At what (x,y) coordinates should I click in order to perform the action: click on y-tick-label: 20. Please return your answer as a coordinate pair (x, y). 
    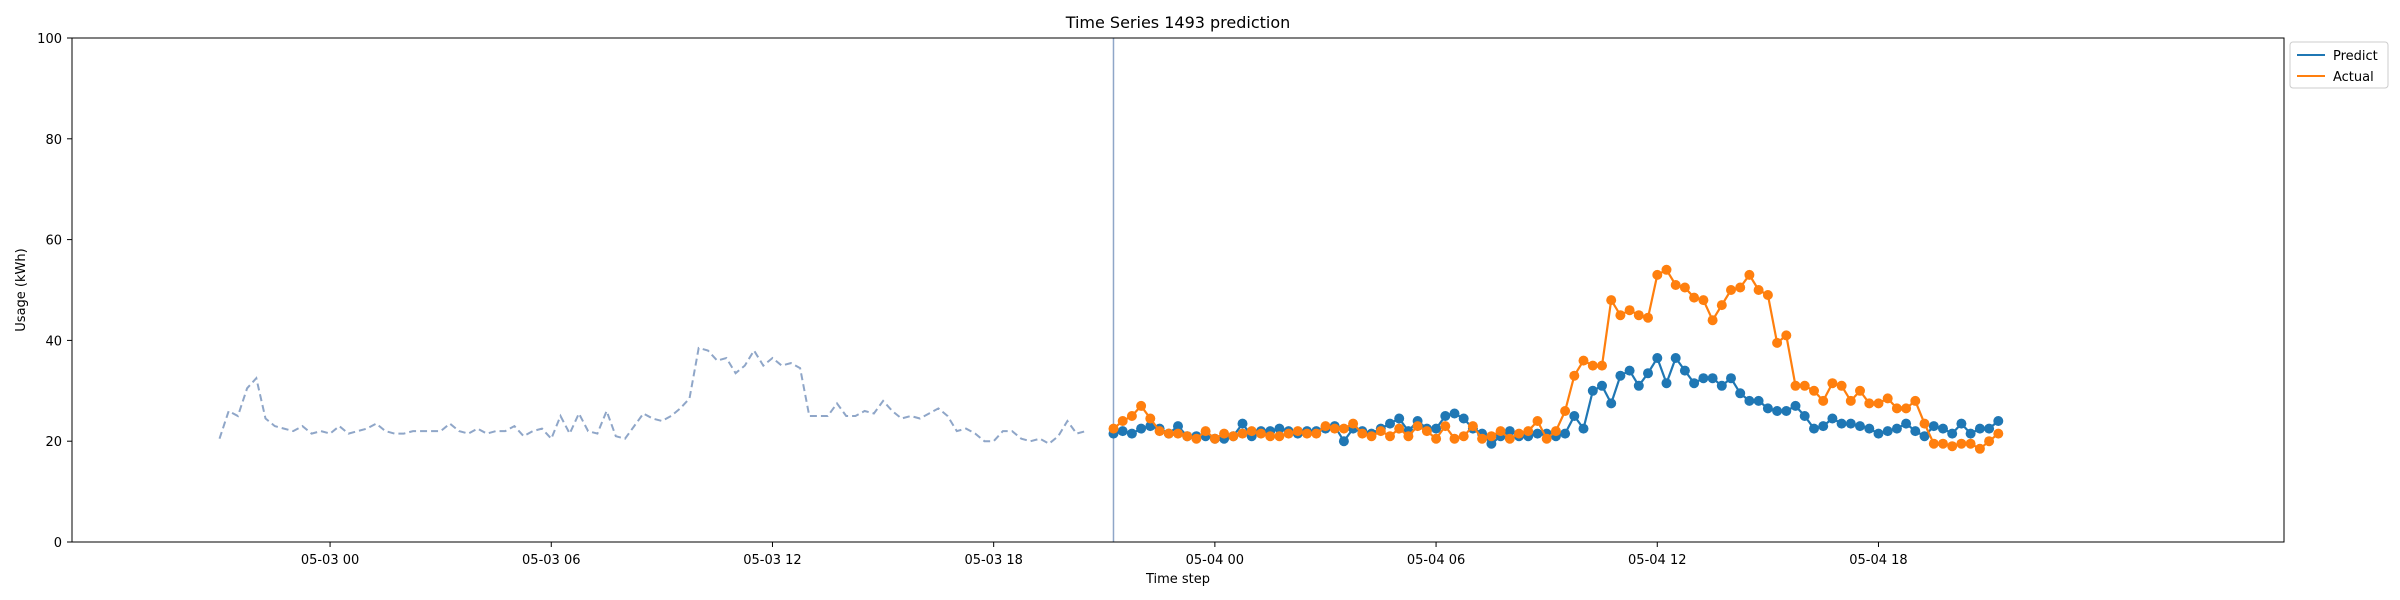
    Looking at the image, I should click on (53, 442).